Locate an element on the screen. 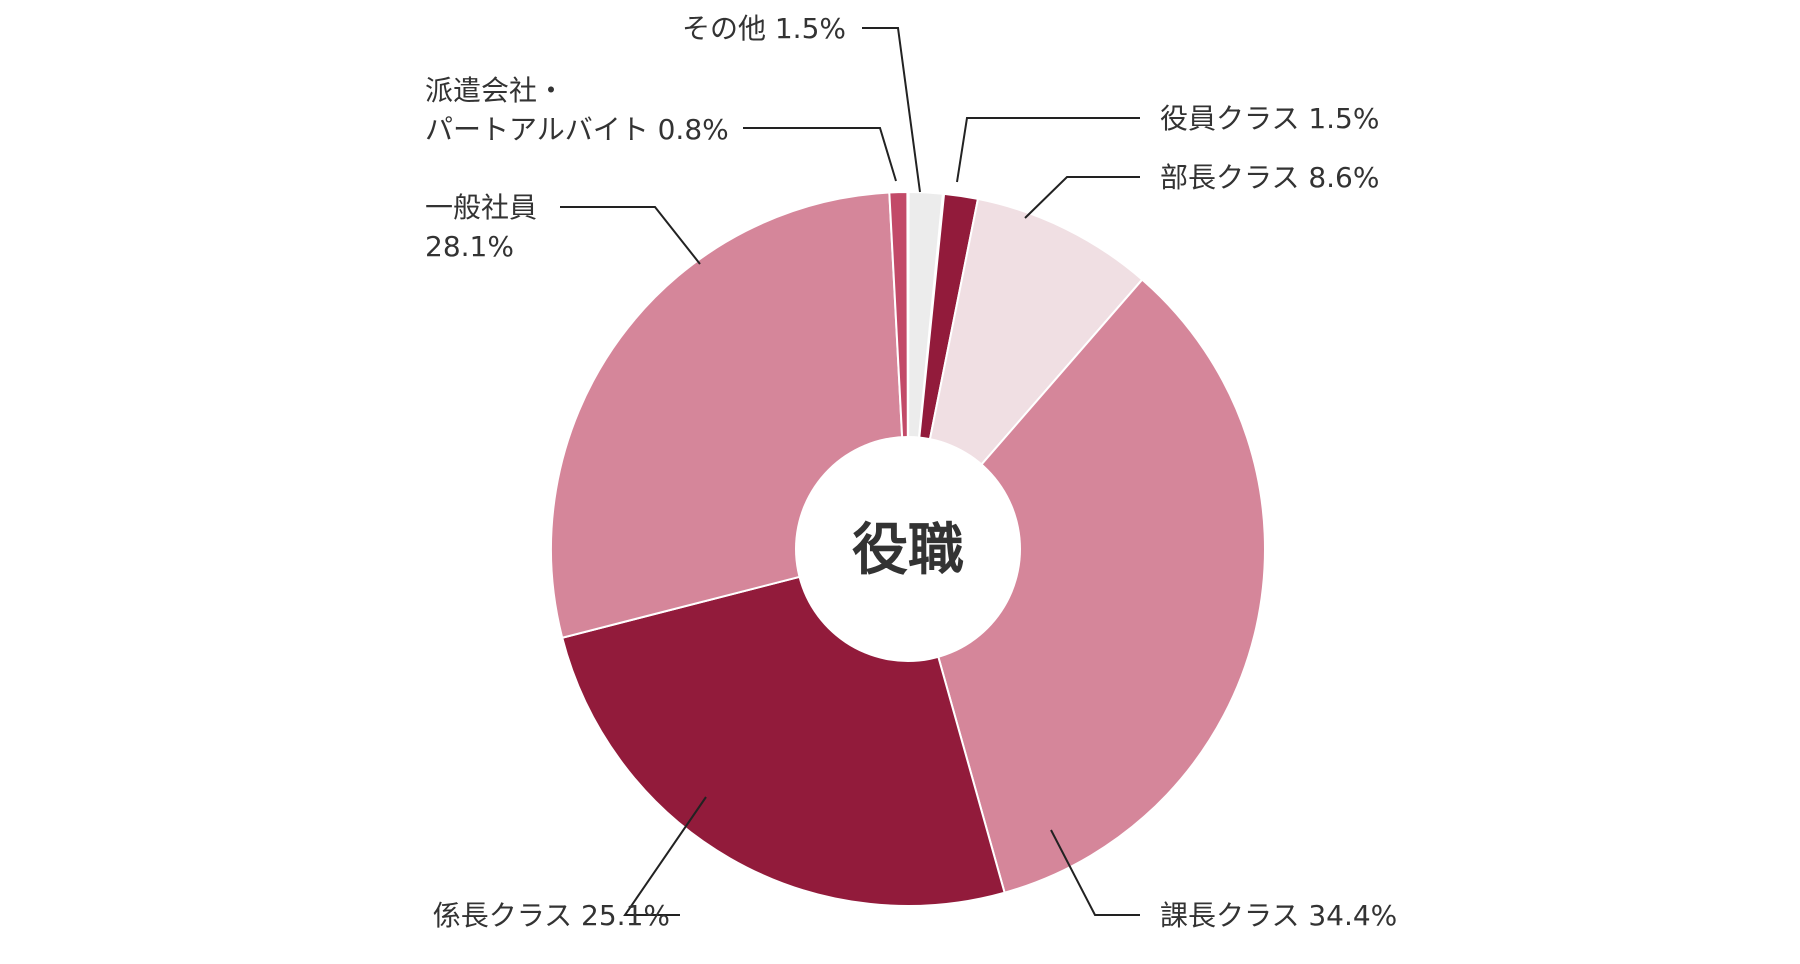 The image size is (1800, 964). slice-label-2-line-0: 課長クラス 34.4% is located at coordinates (1278, 915).